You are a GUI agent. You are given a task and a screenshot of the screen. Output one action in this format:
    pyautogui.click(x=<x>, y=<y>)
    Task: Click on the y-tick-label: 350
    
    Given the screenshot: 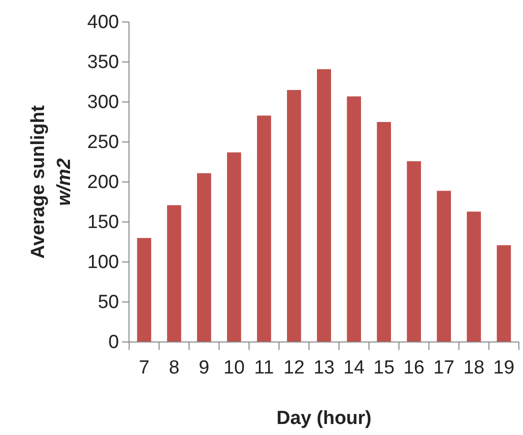 What is the action you would take?
    pyautogui.click(x=103, y=63)
    